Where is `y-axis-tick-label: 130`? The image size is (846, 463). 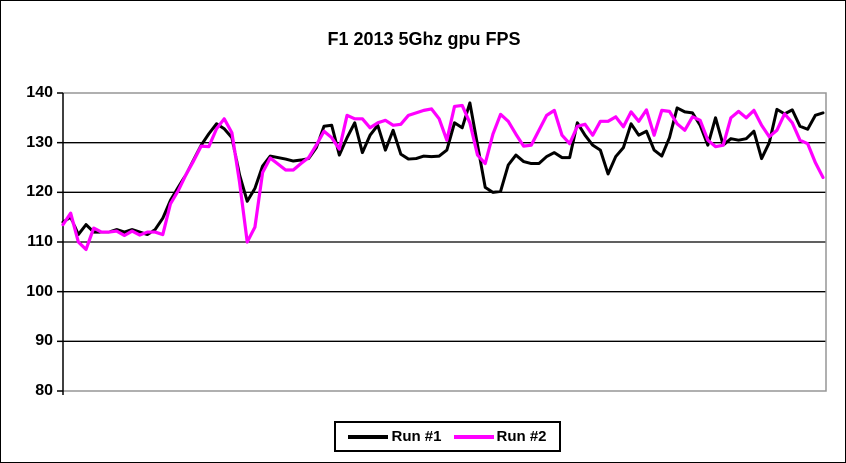 y-axis-tick-label: 130 is located at coordinates (39, 142).